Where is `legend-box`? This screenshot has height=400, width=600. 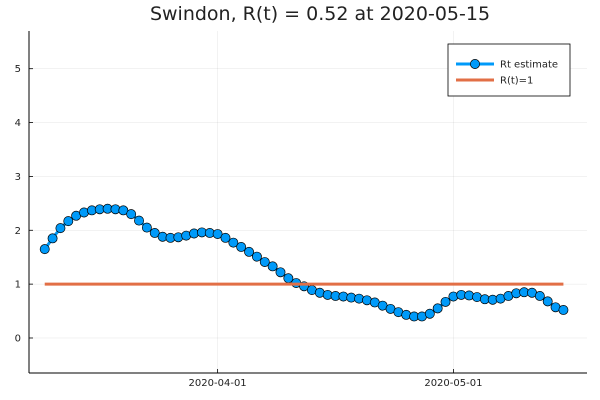 legend-box is located at coordinates (509, 70).